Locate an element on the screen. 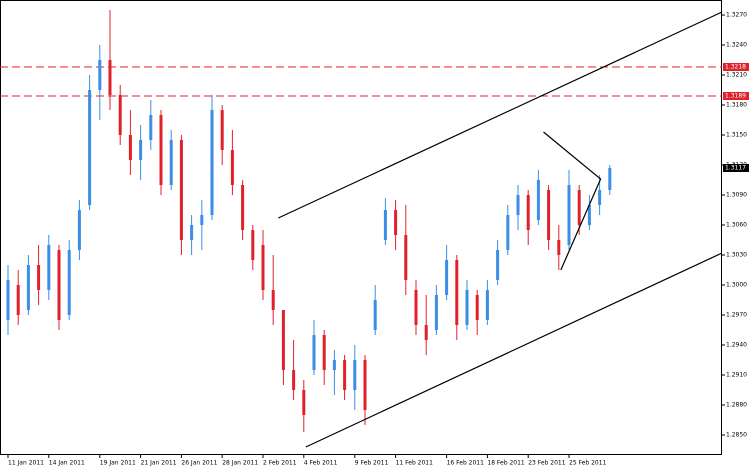 This screenshot has height=469, width=749. y-tick-label: 1.2940 is located at coordinates (736, 345).